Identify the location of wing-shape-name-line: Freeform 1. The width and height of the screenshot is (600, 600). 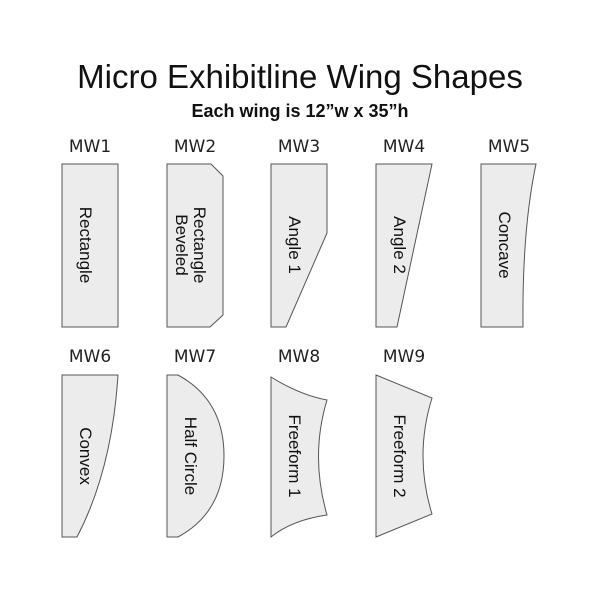
(294, 455).